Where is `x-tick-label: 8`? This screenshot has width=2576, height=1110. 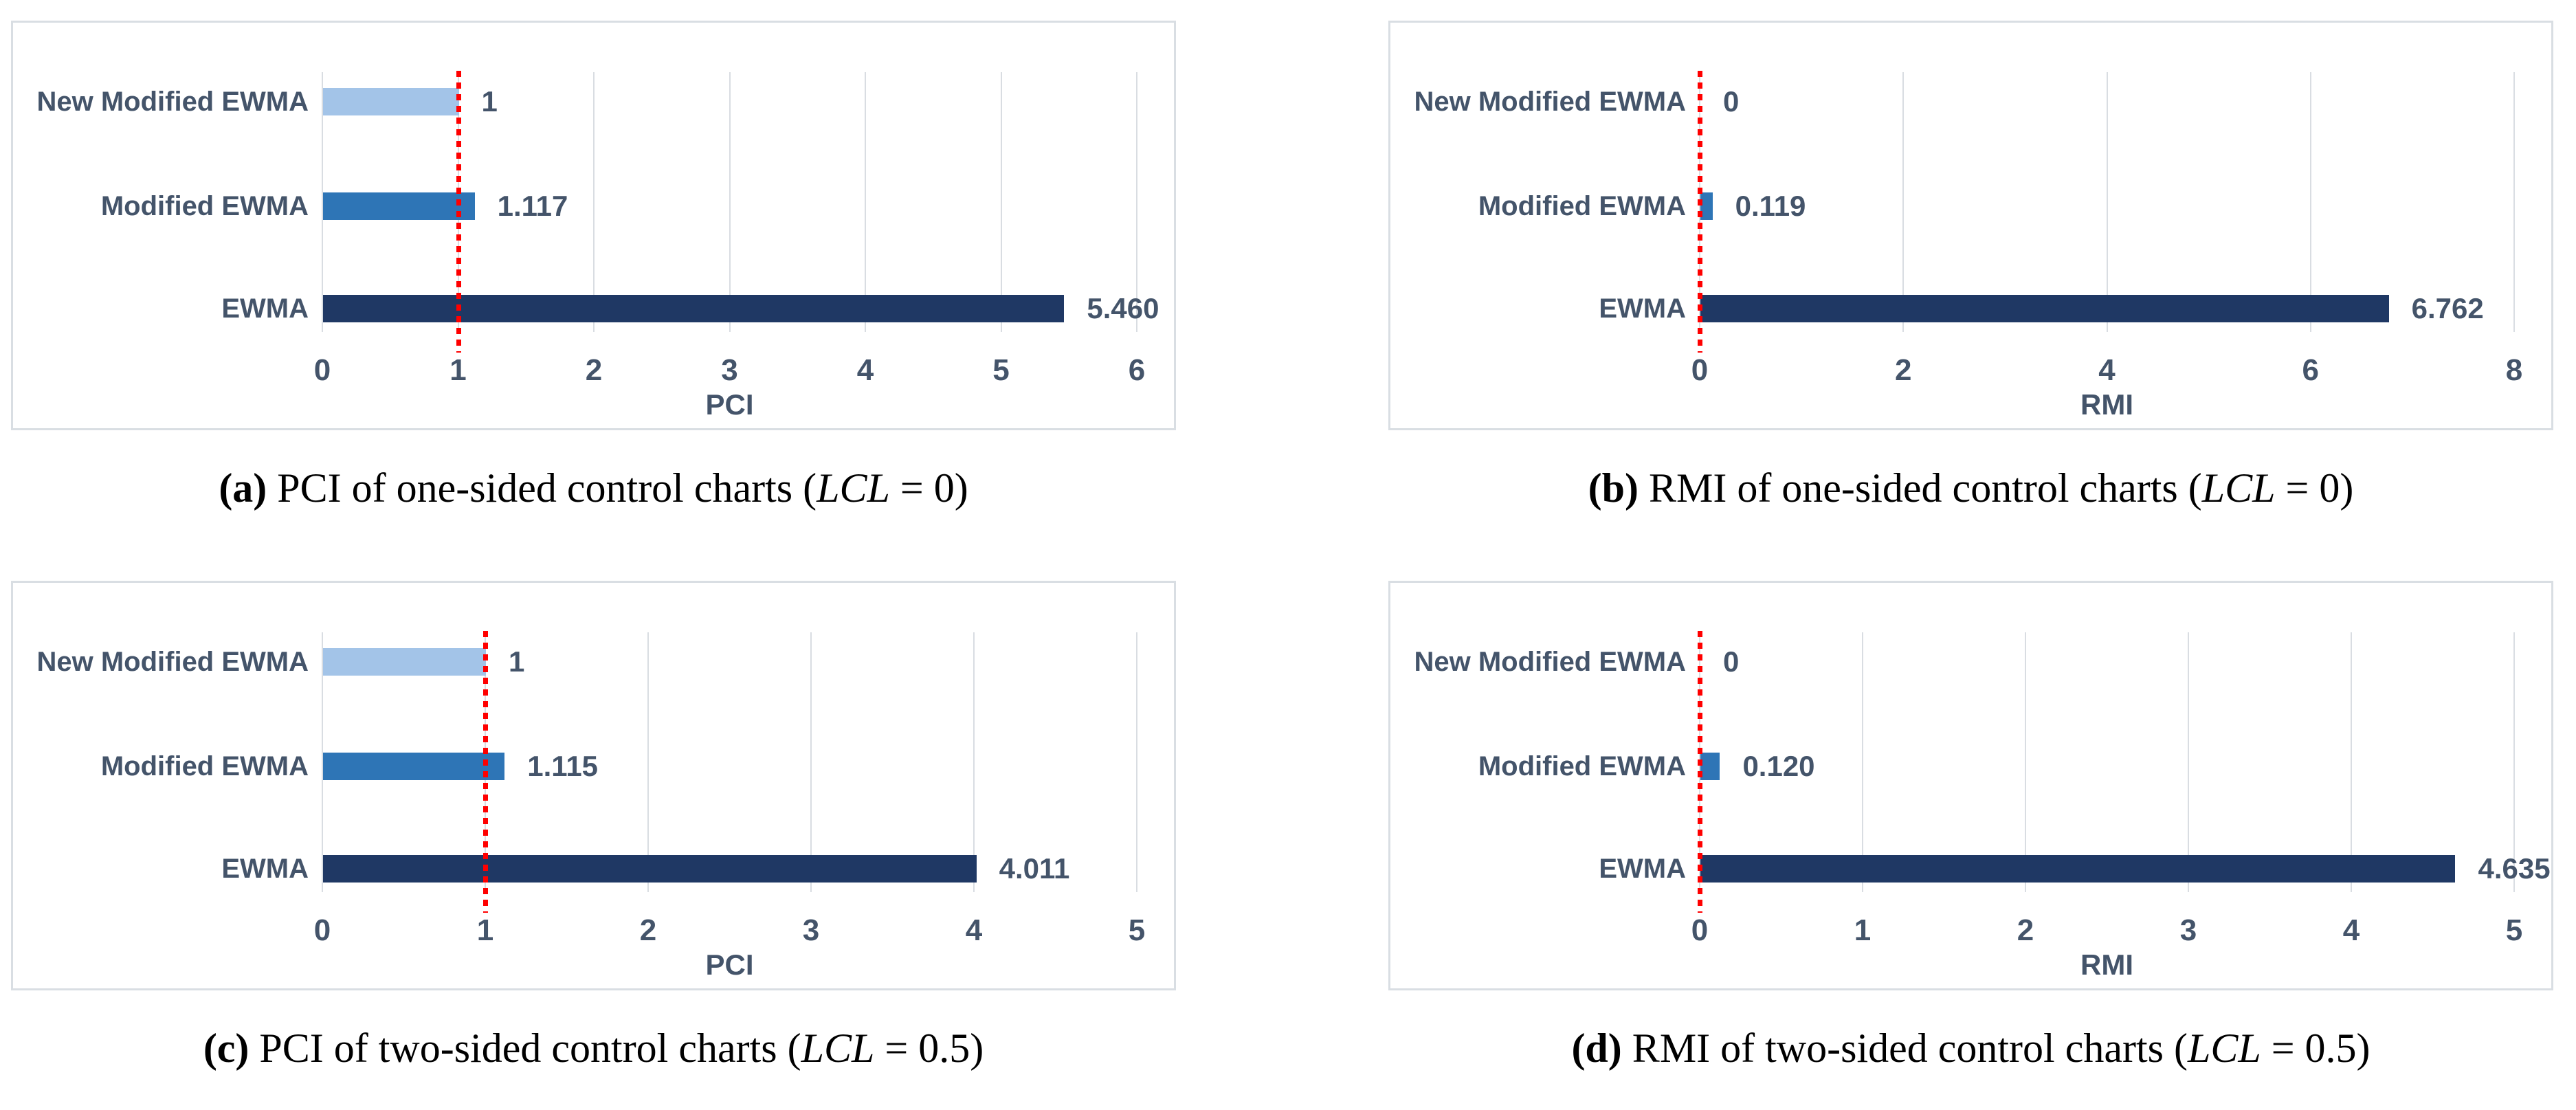 x-tick-label: 8 is located at coordinates (2514, 370).